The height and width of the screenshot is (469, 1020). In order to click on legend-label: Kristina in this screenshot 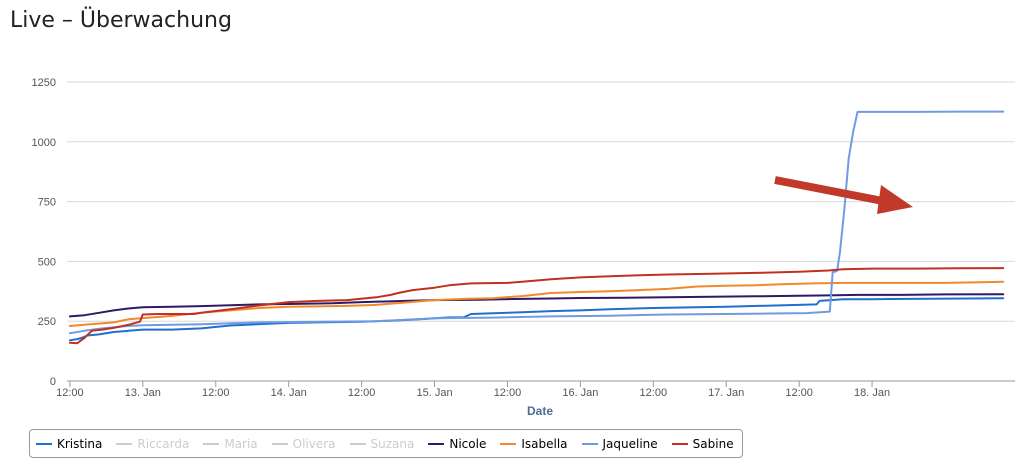, I will do `click(80, 443)`.